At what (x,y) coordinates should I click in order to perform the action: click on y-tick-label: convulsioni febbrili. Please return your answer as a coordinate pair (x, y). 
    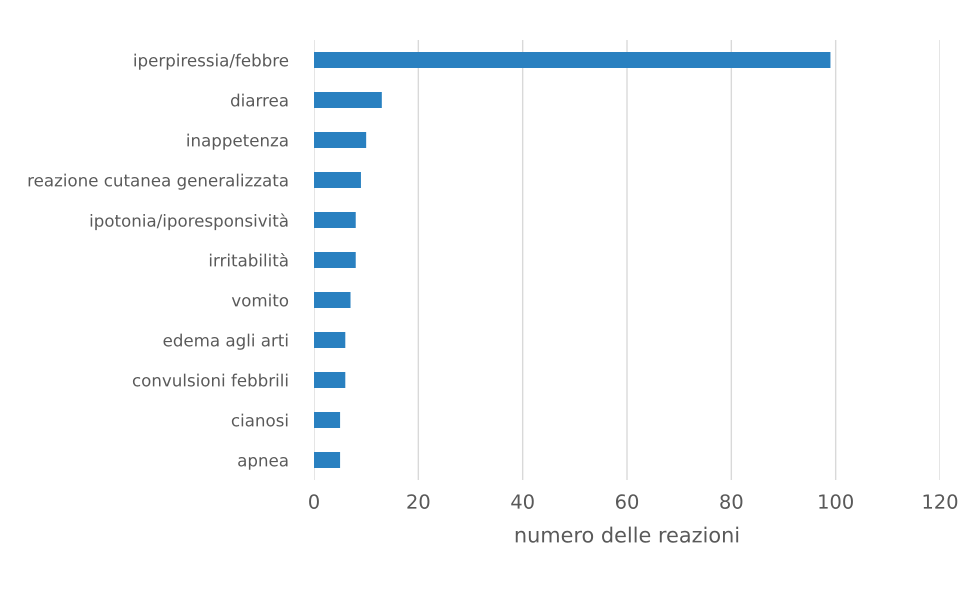
    Looking at the image, I should click on (210, 380).